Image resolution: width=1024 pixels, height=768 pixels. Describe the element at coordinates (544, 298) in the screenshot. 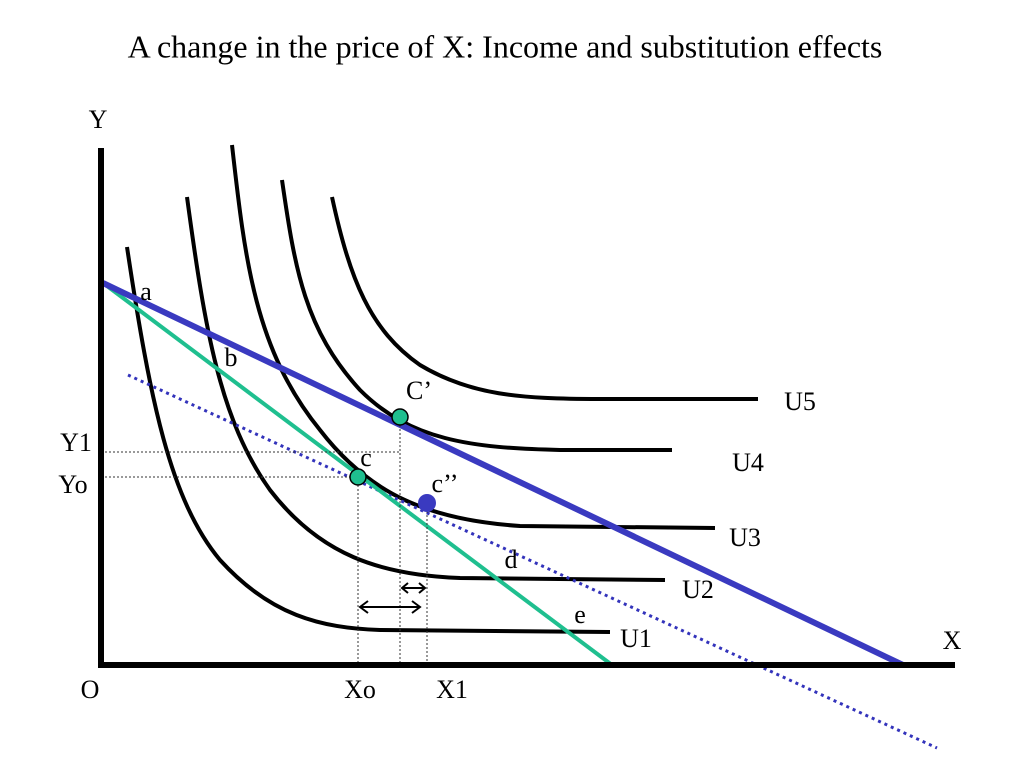

I see `curve-u5` at that location.